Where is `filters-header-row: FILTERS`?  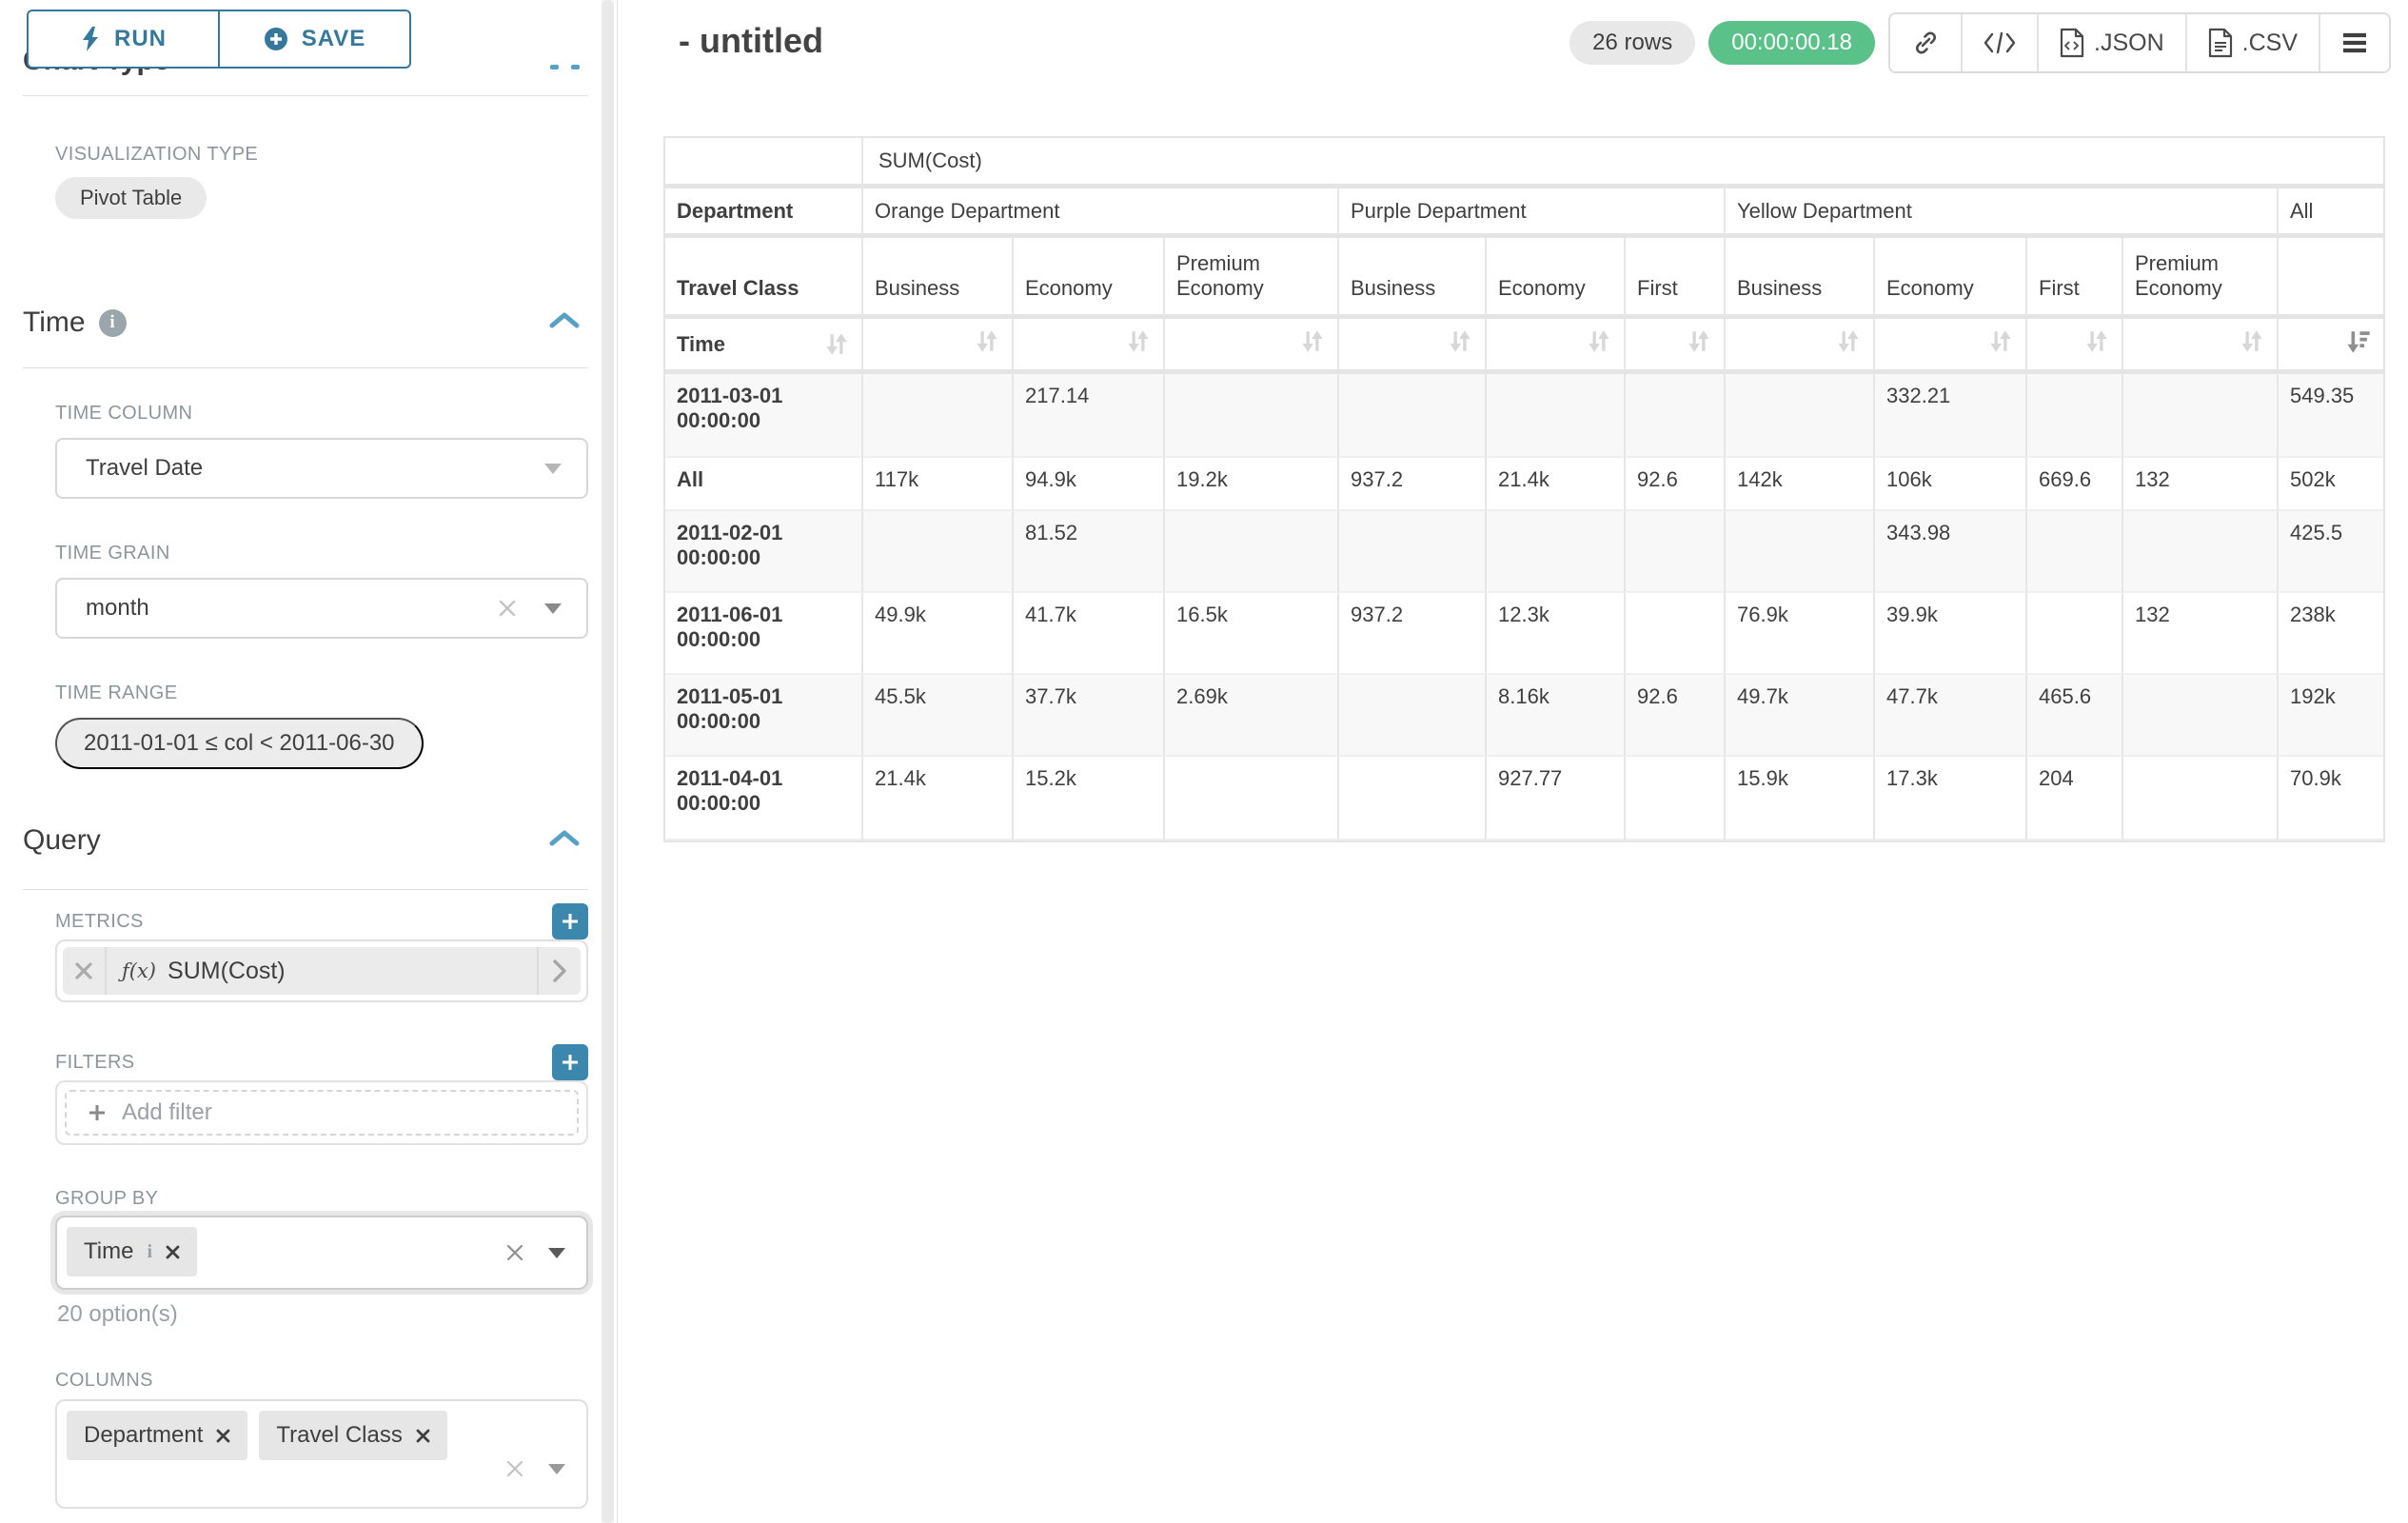
filters-header-row: FILTERS is located at coordinates (321, 1062).